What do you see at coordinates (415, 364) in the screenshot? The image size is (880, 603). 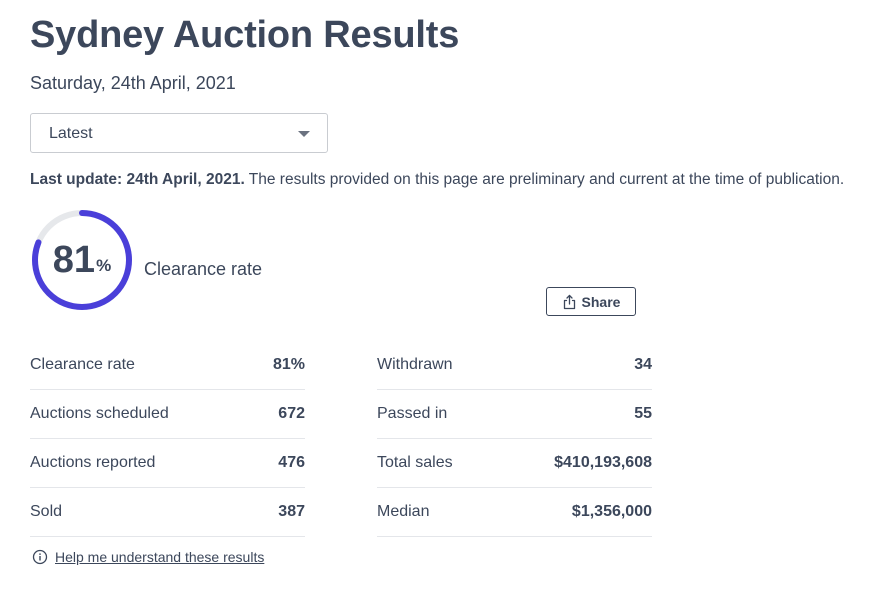 I see `stat-label: Withdrawn` at bounding box center [415, 364].